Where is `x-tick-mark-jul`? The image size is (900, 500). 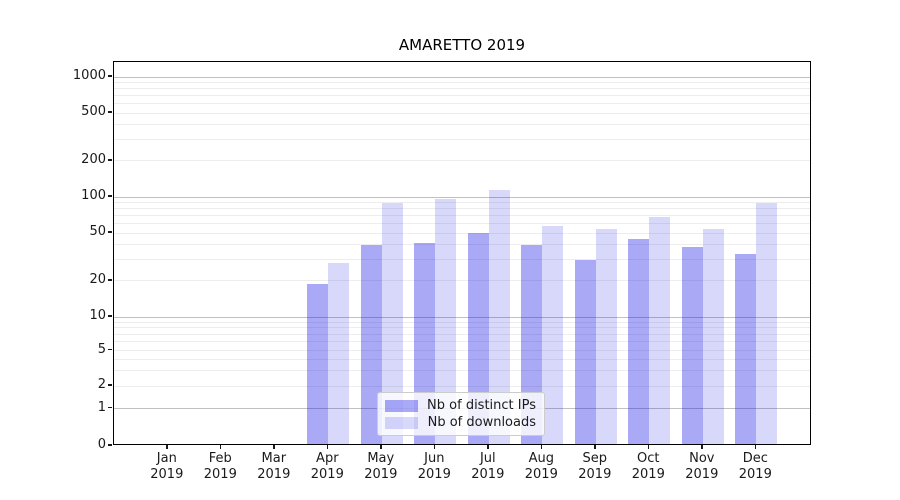 x-tick-mark-jul is located at coordinates (488, 447).